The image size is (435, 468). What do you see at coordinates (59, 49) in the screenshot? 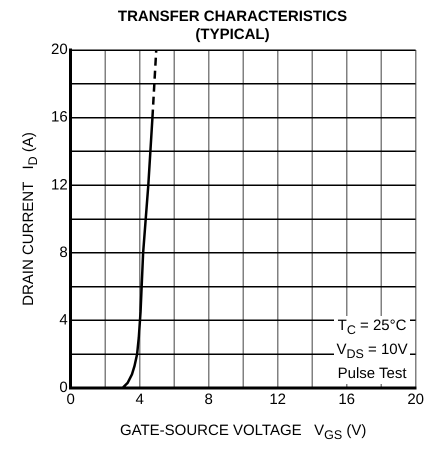
I see `y-tick-label: 20` at bounding box center [59, 49].